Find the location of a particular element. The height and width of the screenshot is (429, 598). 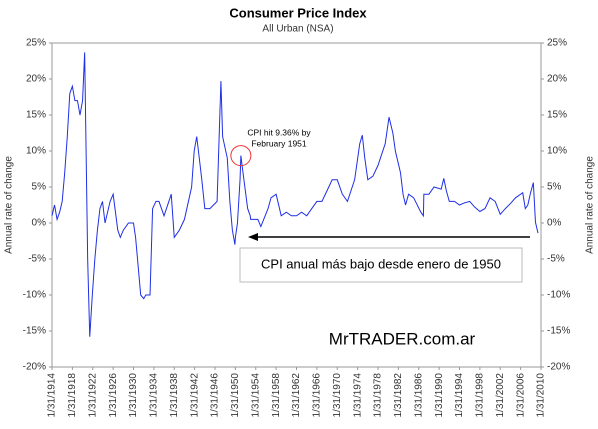

y-tick-label: -15% is located at coordinates (34, 331).